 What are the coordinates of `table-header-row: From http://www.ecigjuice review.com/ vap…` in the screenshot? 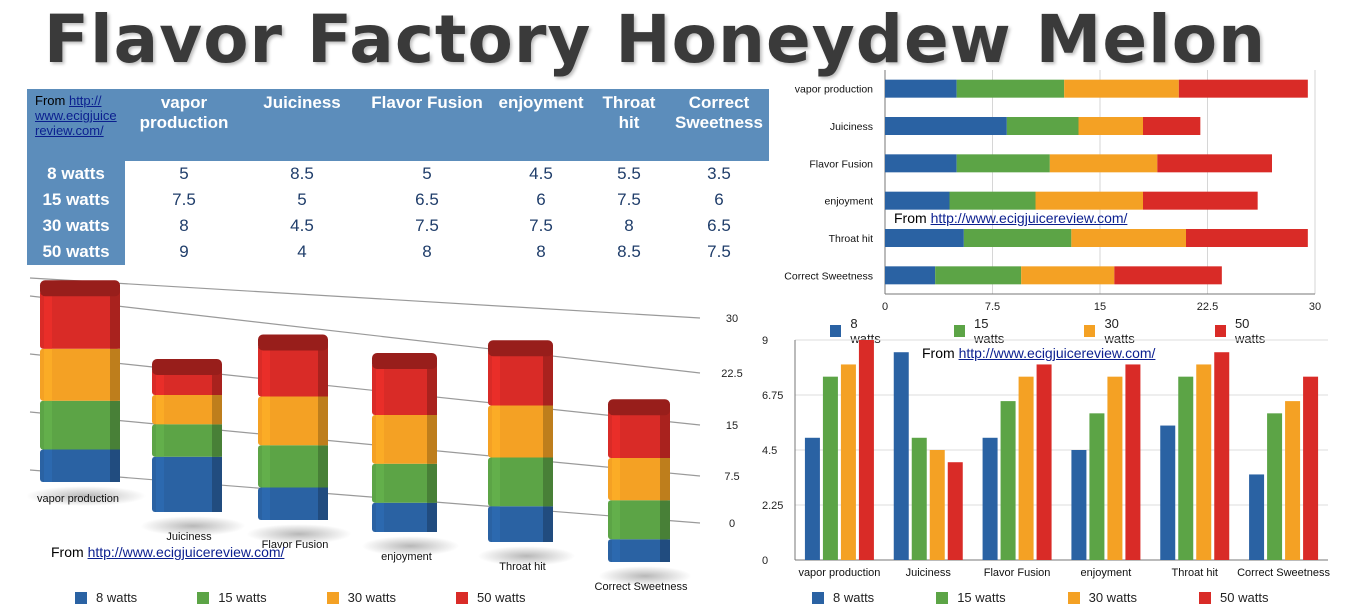 It's located at (398, 125).